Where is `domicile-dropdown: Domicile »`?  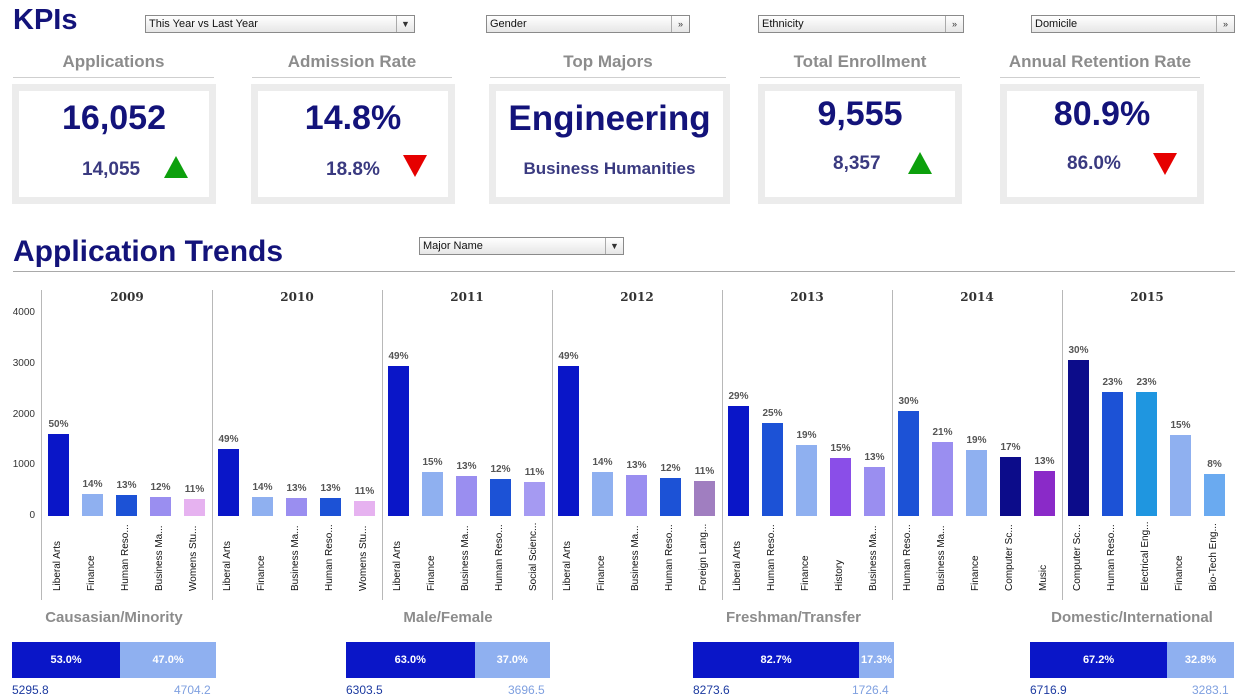 domicile-dropdown: Domicile » is located at coordinates (1133, 24).